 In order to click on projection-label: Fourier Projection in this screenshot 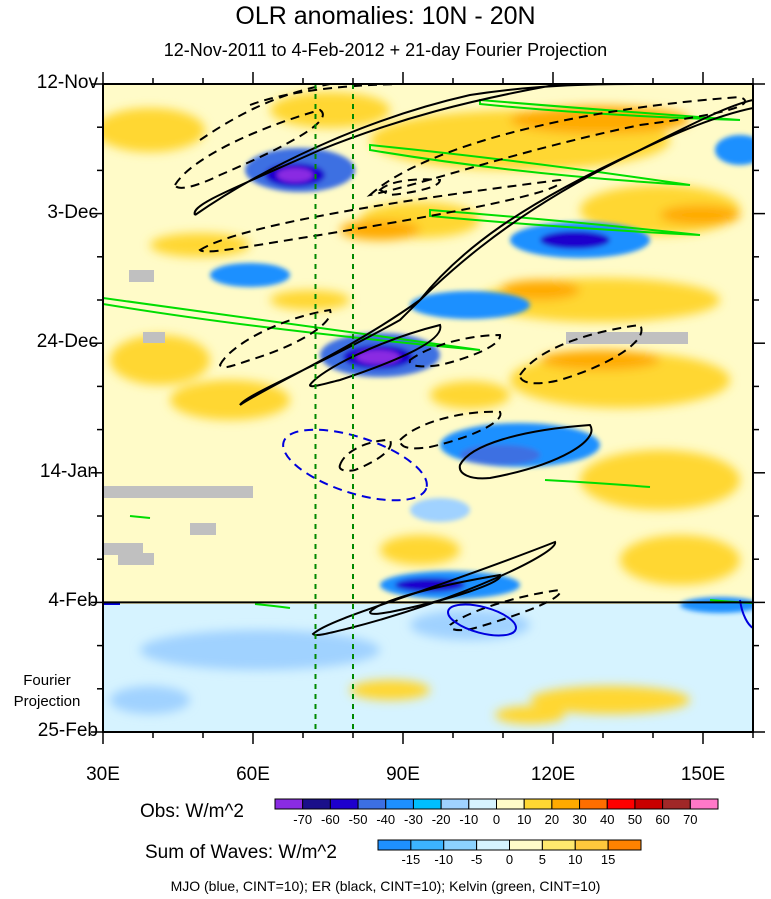, I will do `click(47, 691)`.